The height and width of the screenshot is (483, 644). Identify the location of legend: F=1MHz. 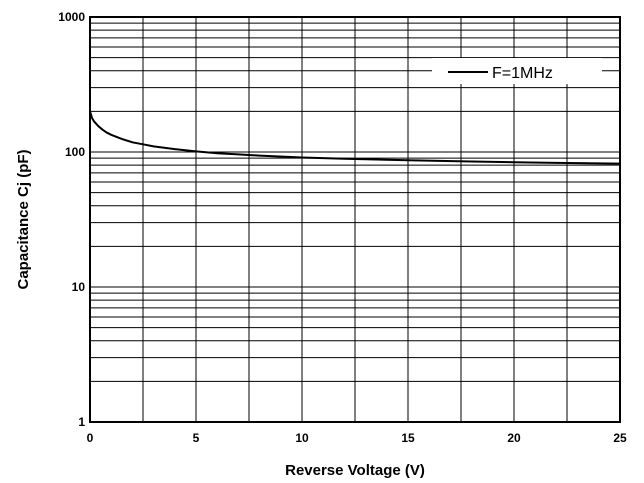
(517, 71).